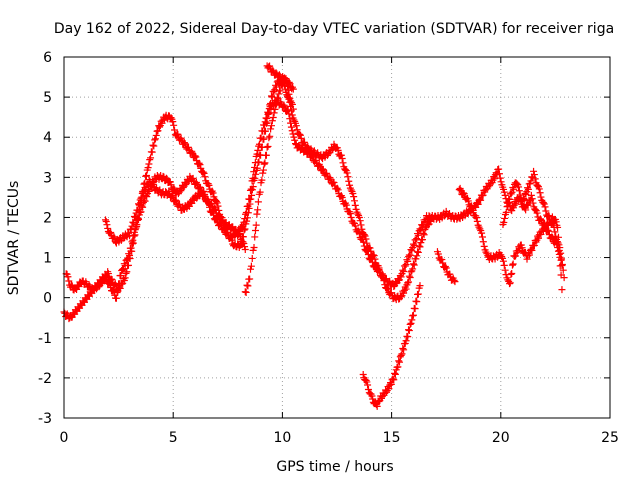 Image resolution: width=640 pixels, height=480 pixels. Describe the element at coordinates (64, 438) in the screenshot. I see `x-tick-label: 0` at that location.